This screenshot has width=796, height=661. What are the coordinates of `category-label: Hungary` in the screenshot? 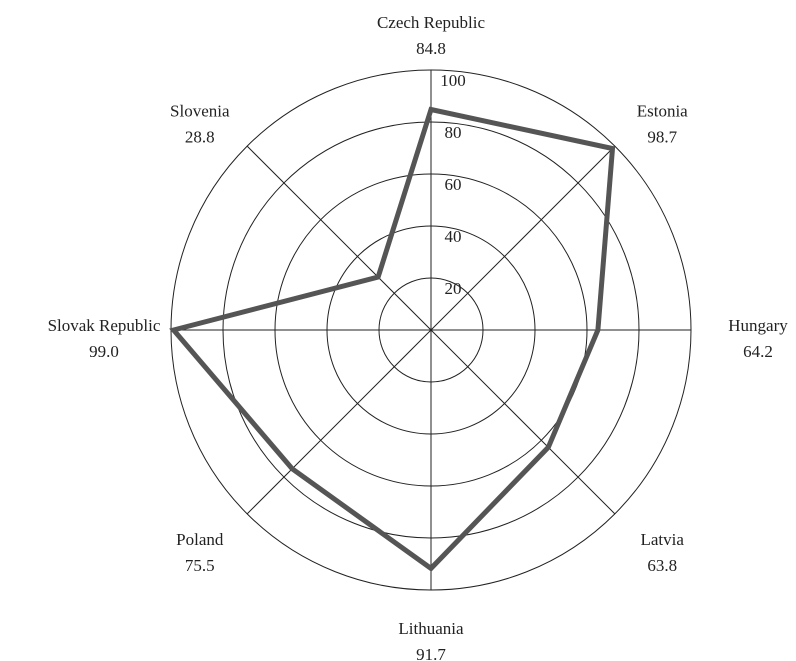 It's located at (758, 325).